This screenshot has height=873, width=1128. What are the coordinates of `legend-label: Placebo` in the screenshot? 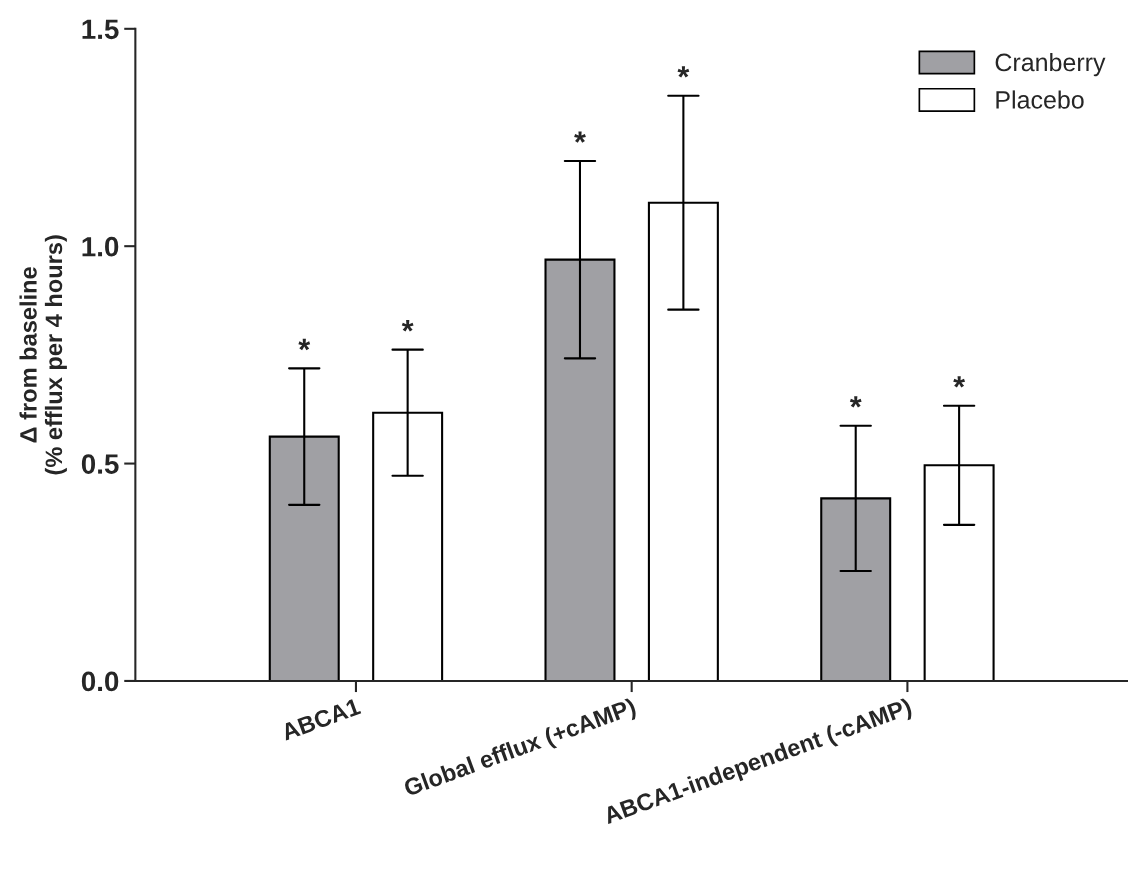 It's located at (1040, 99).